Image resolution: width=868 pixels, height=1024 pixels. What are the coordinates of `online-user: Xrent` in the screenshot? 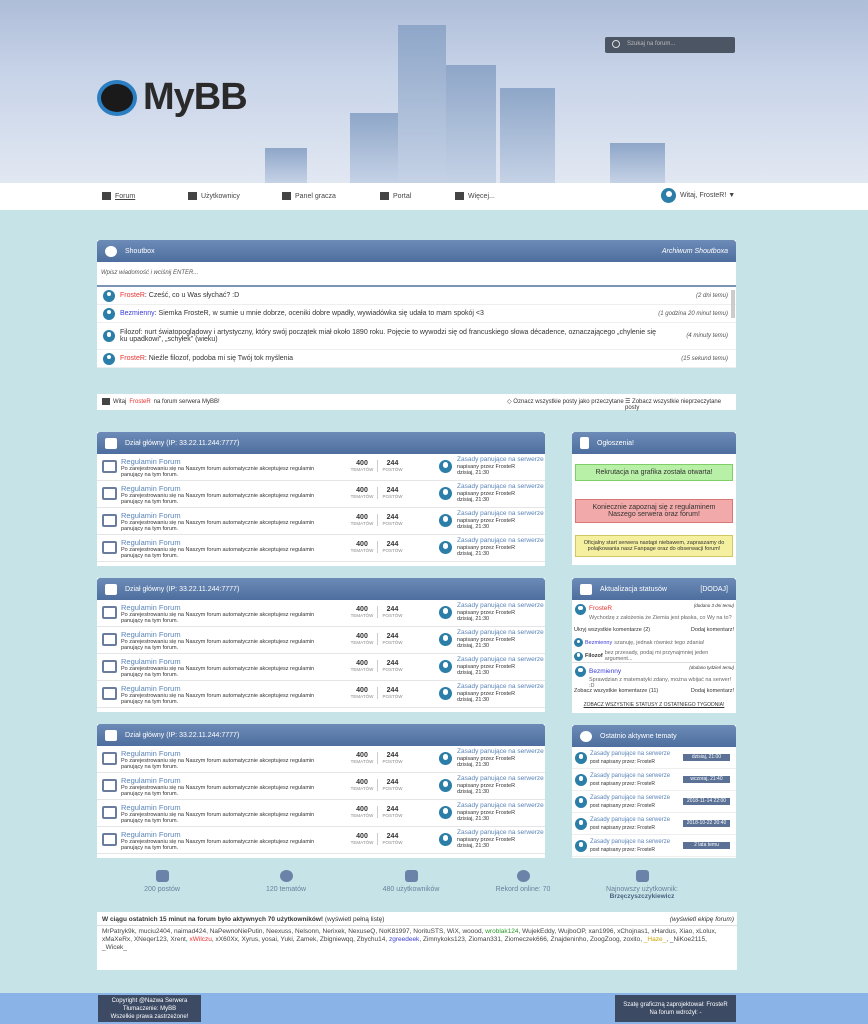 It's located at (178, 939).